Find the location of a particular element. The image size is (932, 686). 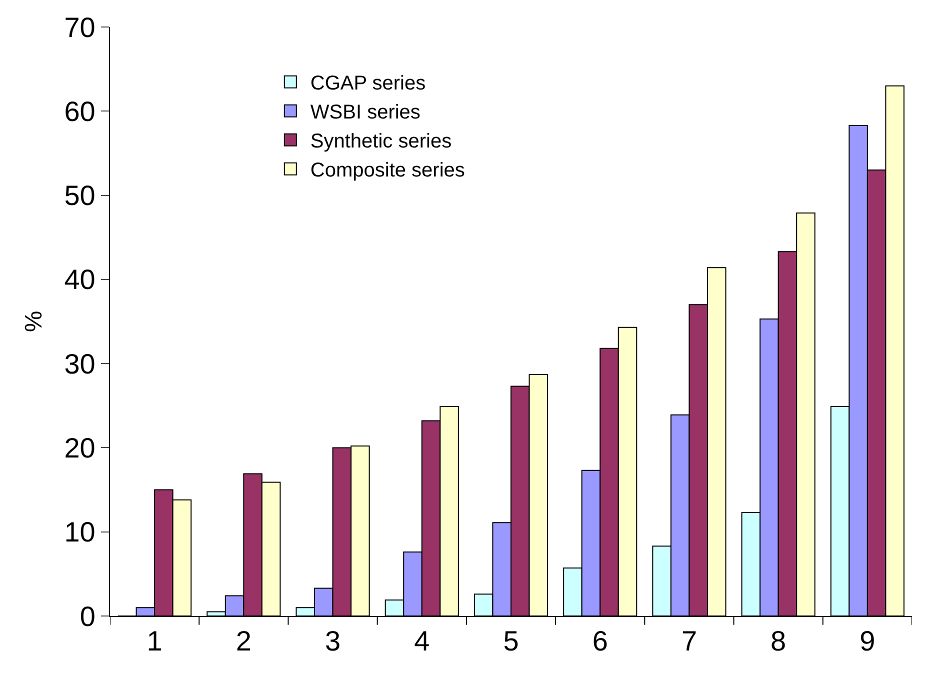

x-tick-label: 2 is located at coordinates (244, 641).